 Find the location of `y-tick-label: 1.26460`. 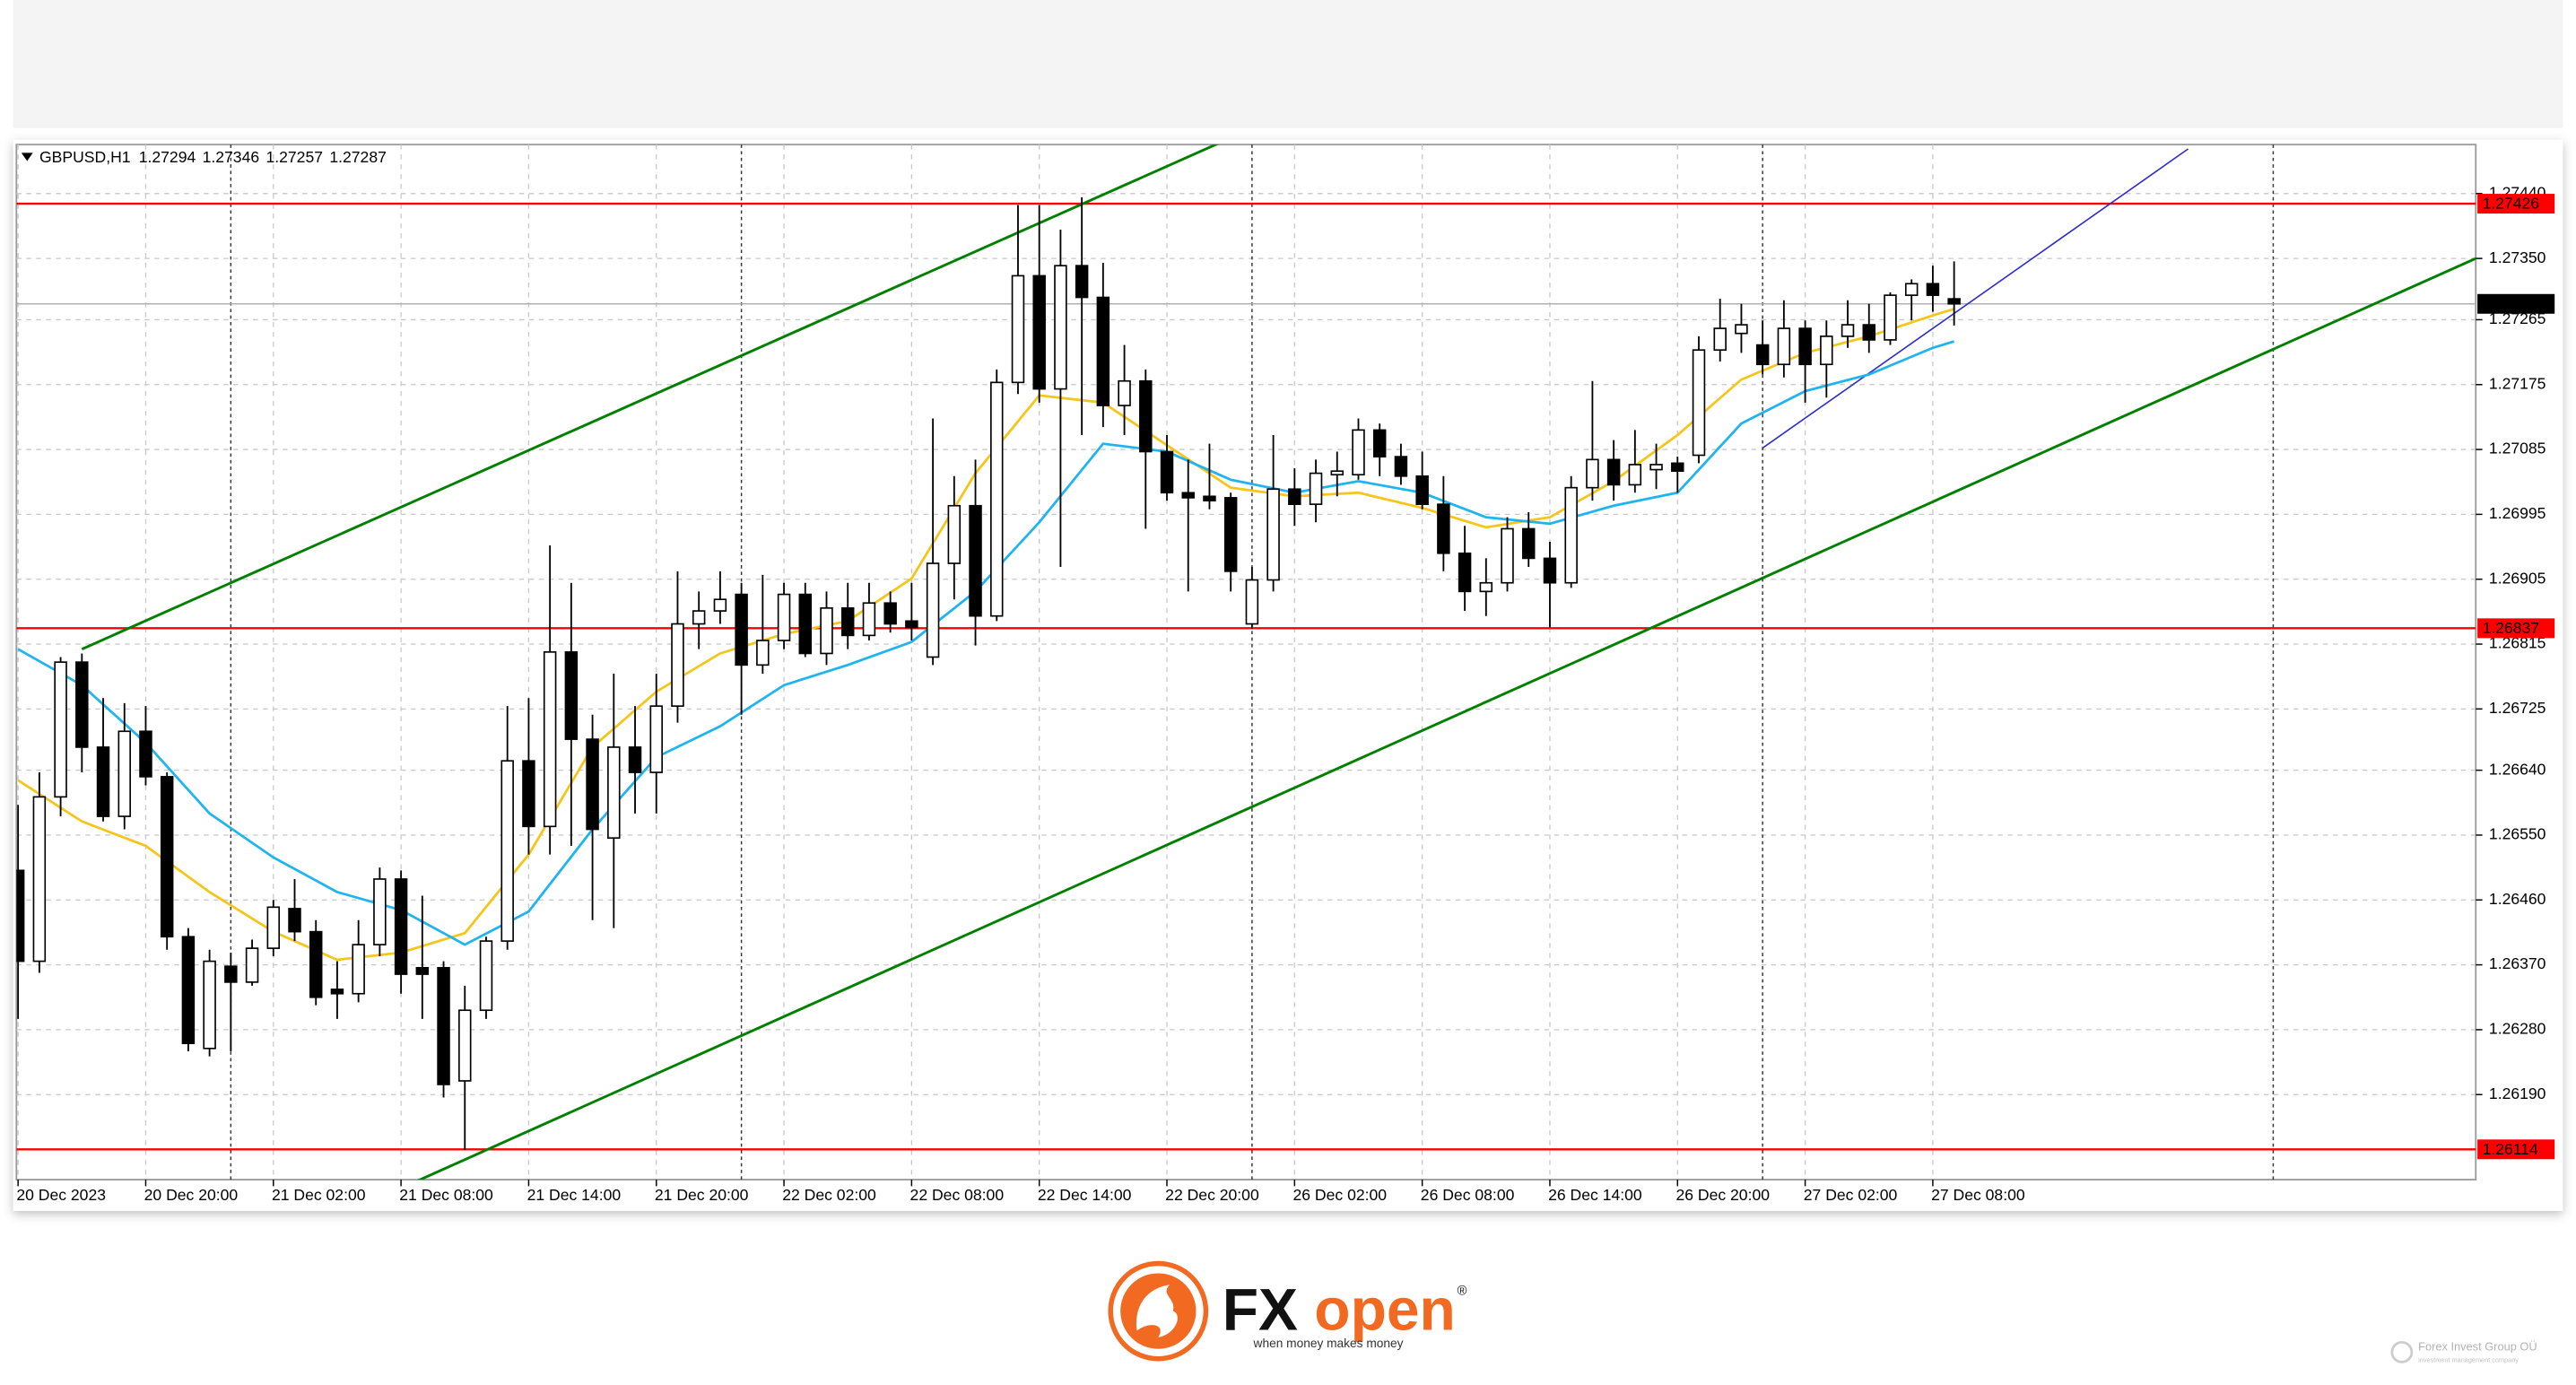

y-tick-label: 1.26460 is located at coordinates (2517, 899).